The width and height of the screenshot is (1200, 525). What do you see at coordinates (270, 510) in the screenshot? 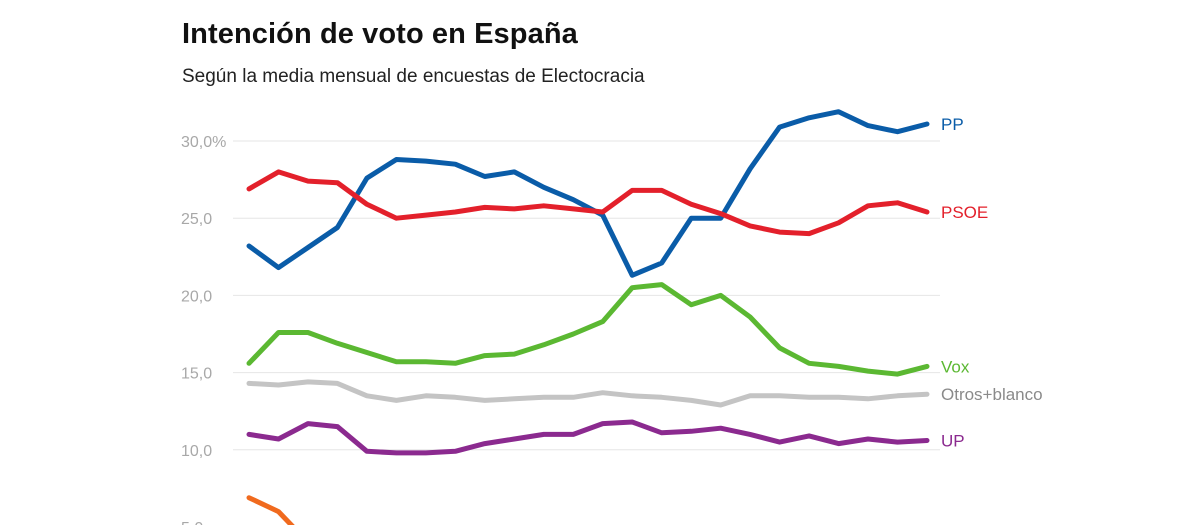
I see `series-line-cs` at bounding box center [270, 510].